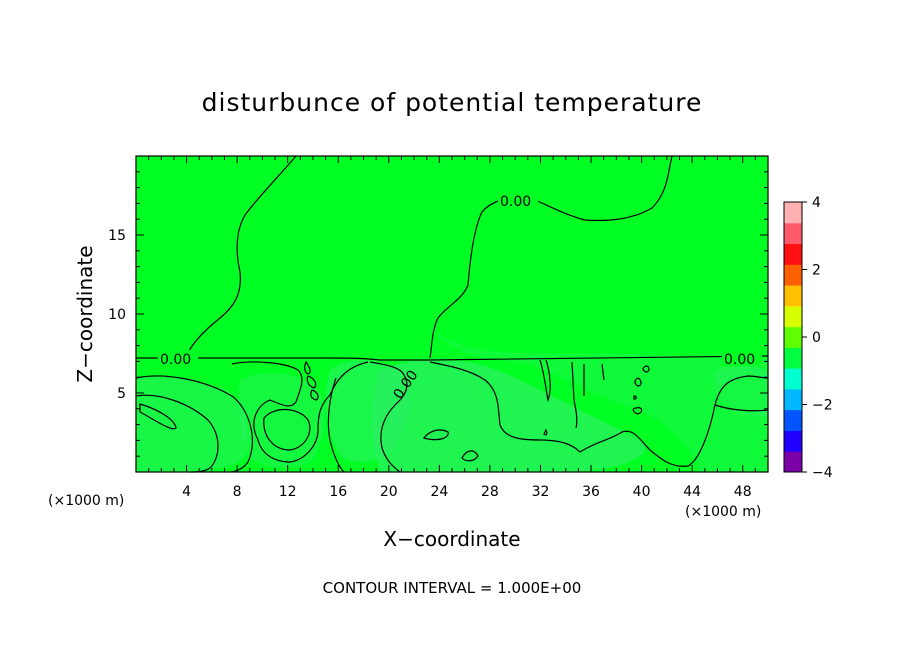  Describe the element at coordinates (816, 203) in the screenshot. I see `colorbar-tick-label: 4` at that location.